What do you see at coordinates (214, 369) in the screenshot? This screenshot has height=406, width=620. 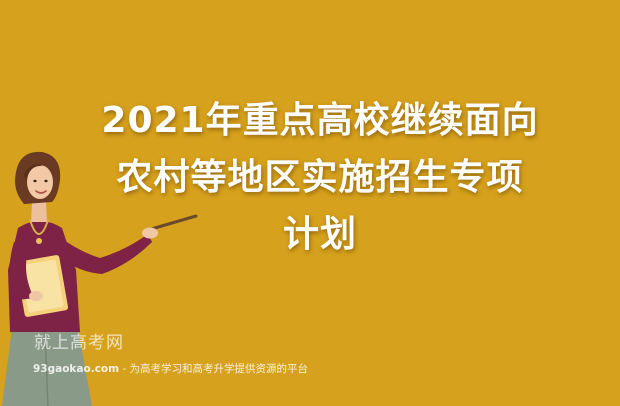 I see `watermark-slogan: - 为高考学习和高考升学提供资源的平台` at bounding box center [214, 369].